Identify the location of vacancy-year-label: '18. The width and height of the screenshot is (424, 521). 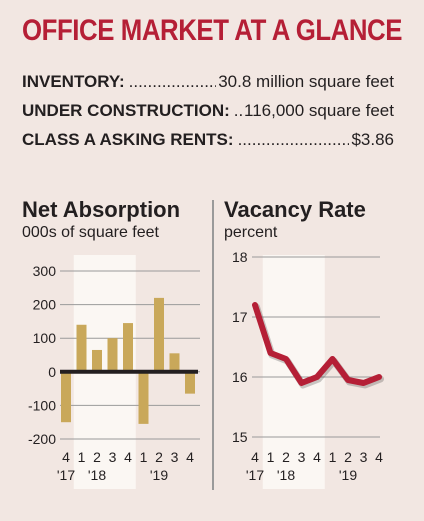
(286, 475).